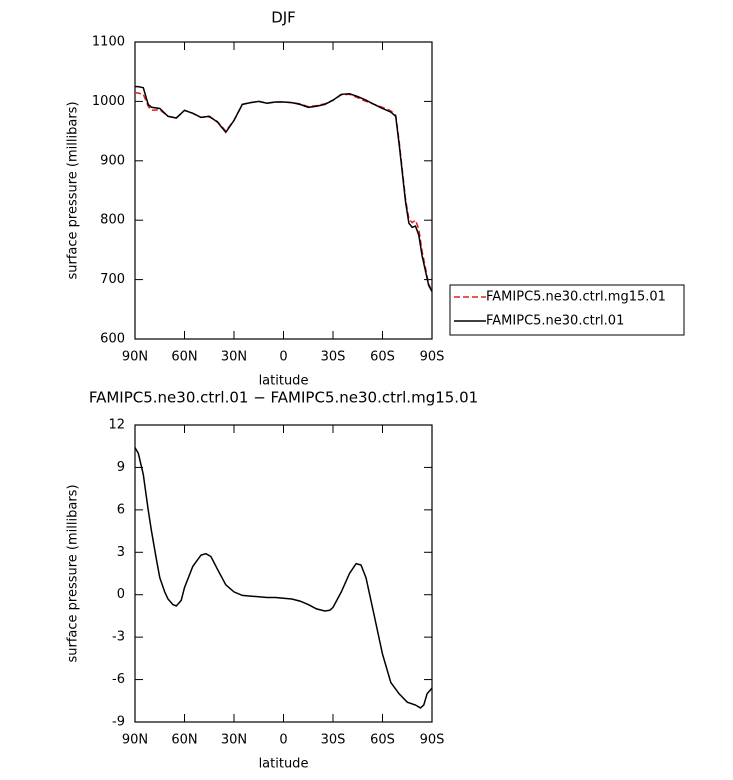 This screenshot has width=733, height=780. I want to click on y-tick-label: 6, so click(121, 509).